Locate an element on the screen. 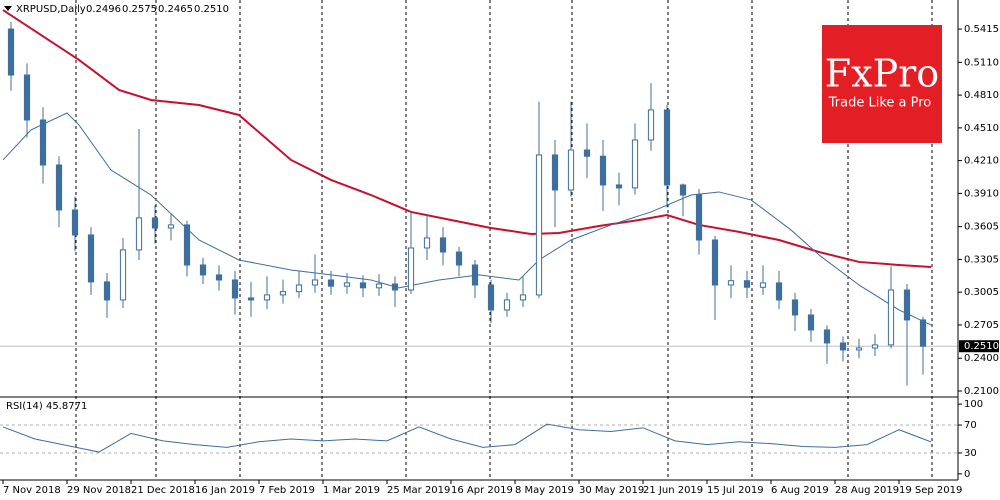  last-price-box is located at coordinates (979, 346).